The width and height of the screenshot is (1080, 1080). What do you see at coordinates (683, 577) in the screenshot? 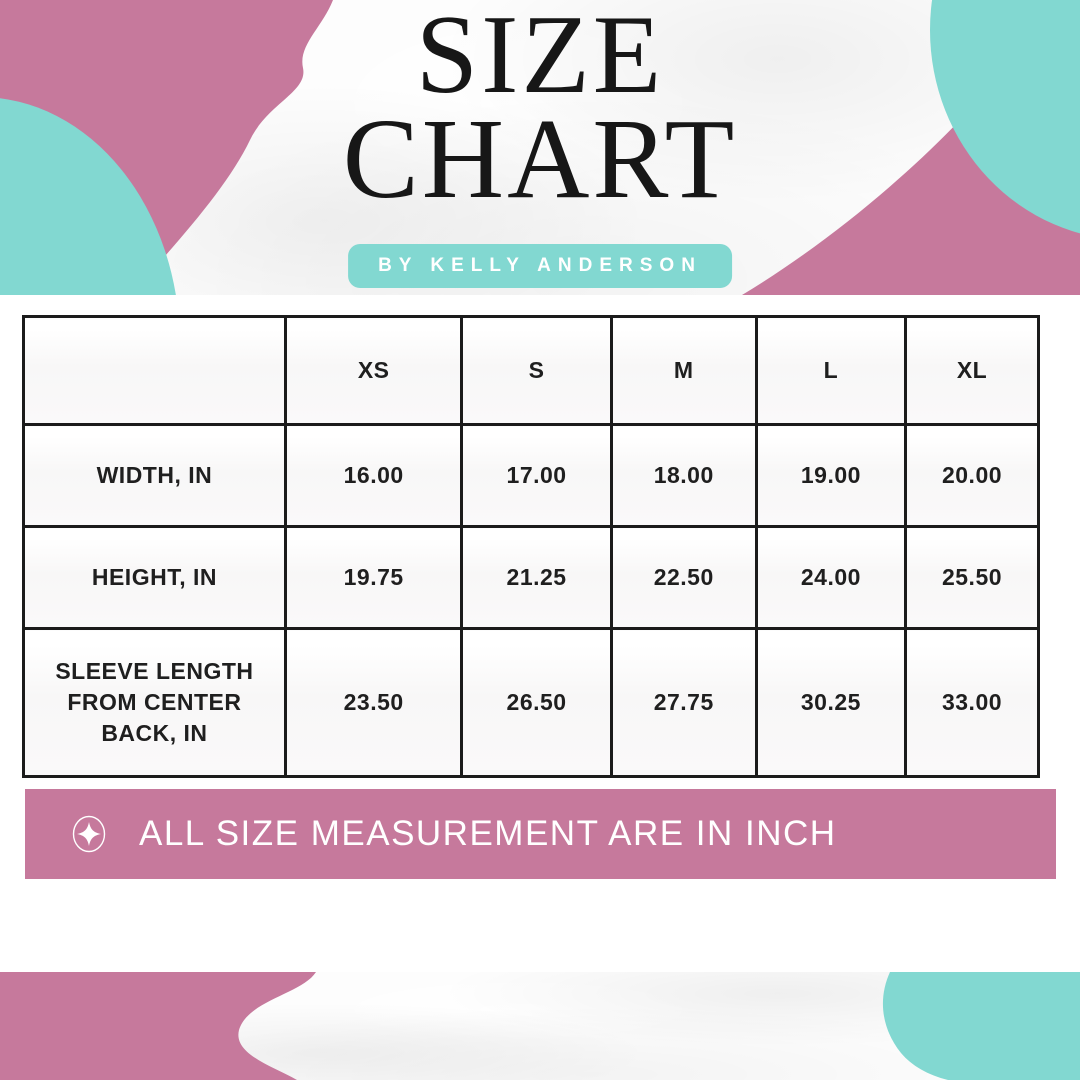
I see `measurement-cell: 22.50` at bounding box center [683, 577].